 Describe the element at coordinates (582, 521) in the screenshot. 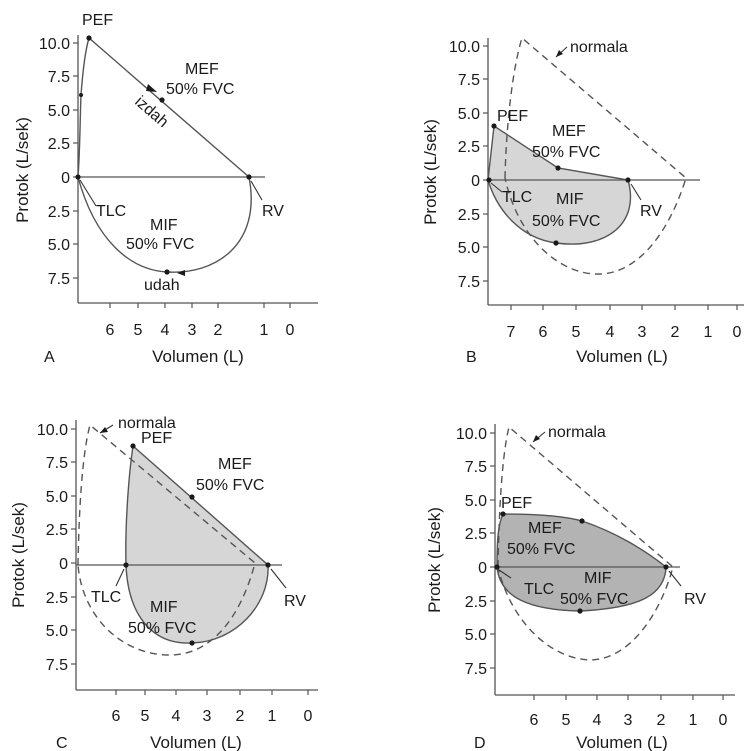

I see `panel-d-mef-point` at that location.